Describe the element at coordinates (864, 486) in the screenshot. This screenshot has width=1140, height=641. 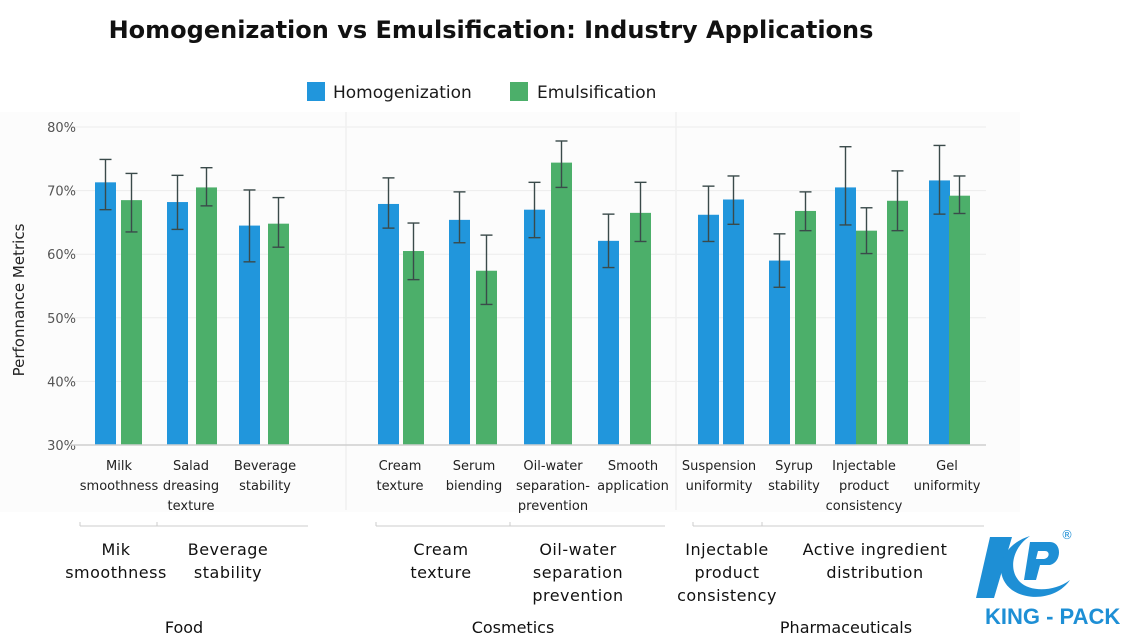
I see `category-label: Injectable product consistency` at that location.